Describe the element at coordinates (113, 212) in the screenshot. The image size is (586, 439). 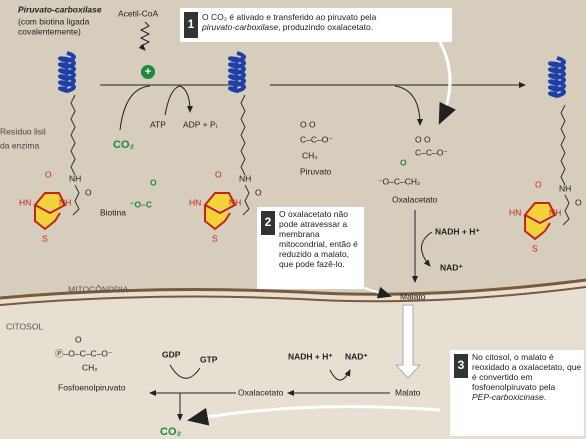
I see `biotin-label: Biotina` at that location.